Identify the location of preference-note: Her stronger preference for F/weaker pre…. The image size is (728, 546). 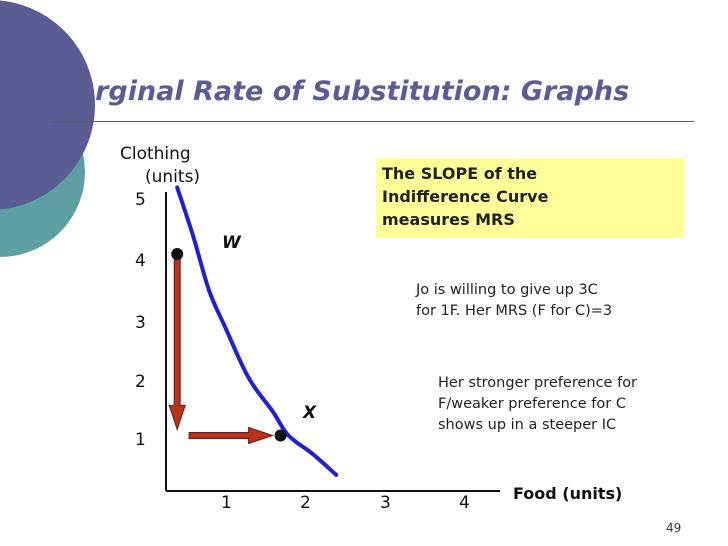
(537, 404).